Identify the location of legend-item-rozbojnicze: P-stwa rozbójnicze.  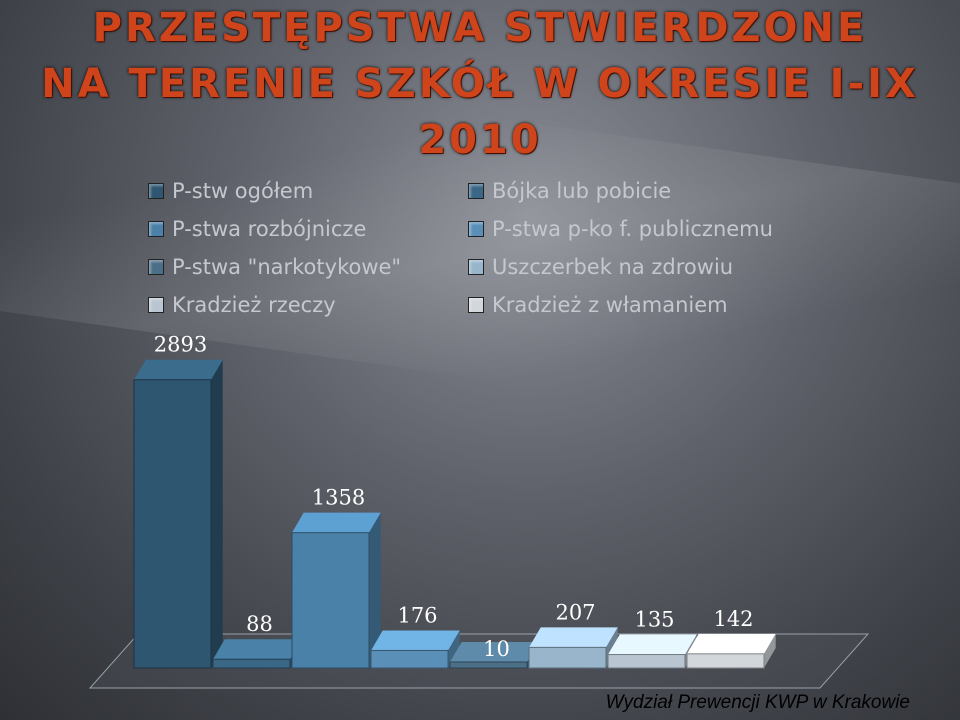
(308, 228).